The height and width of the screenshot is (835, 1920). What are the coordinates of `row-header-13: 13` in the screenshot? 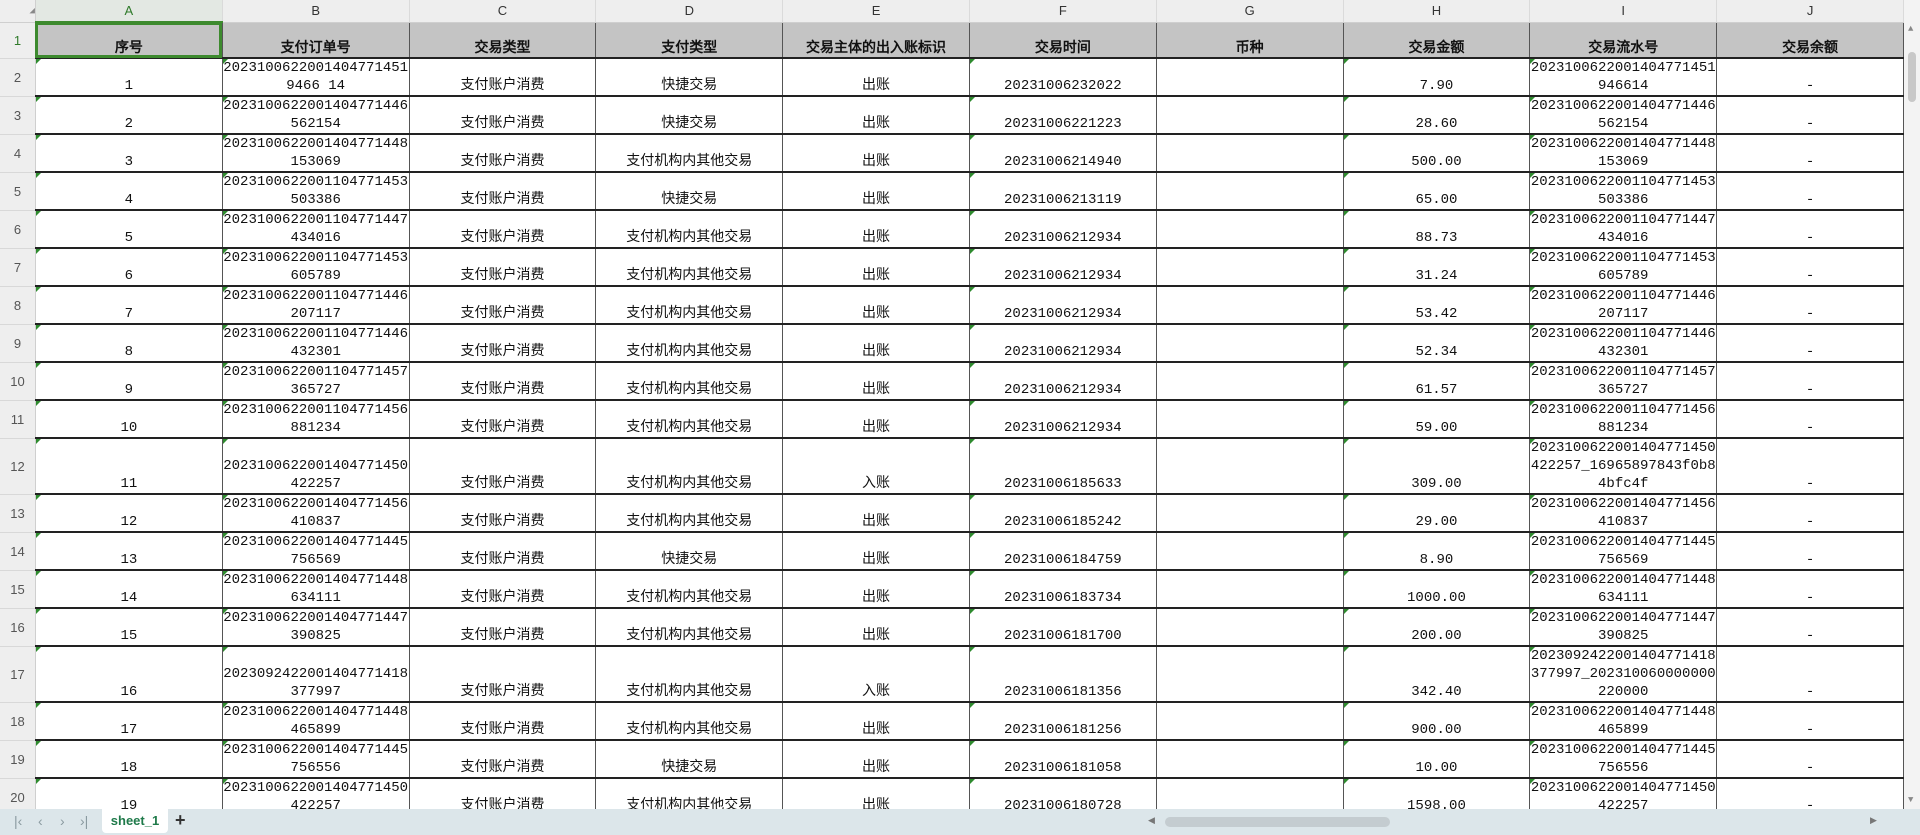 It's located at (18, 513).